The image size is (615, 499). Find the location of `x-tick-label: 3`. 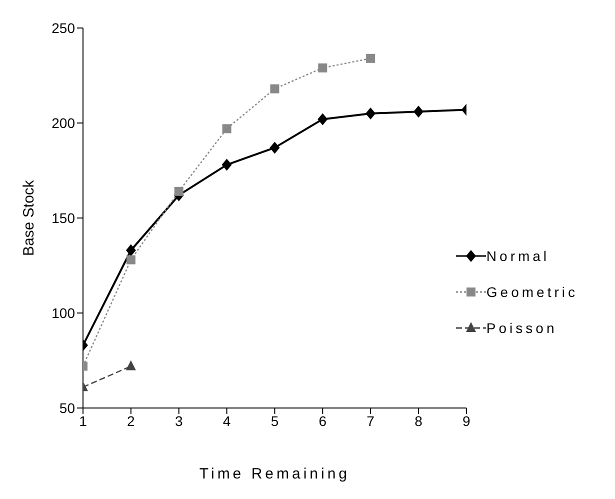

x-tick-label: 3 is located at coordinates (178, 420).